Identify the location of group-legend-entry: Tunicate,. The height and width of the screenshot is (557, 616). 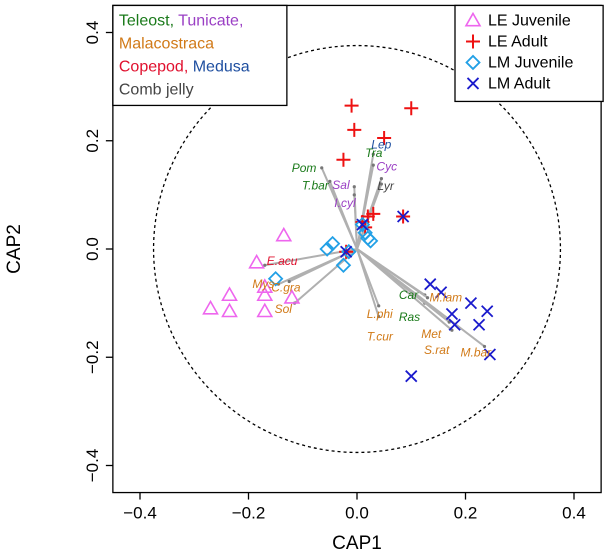
(208, 20).